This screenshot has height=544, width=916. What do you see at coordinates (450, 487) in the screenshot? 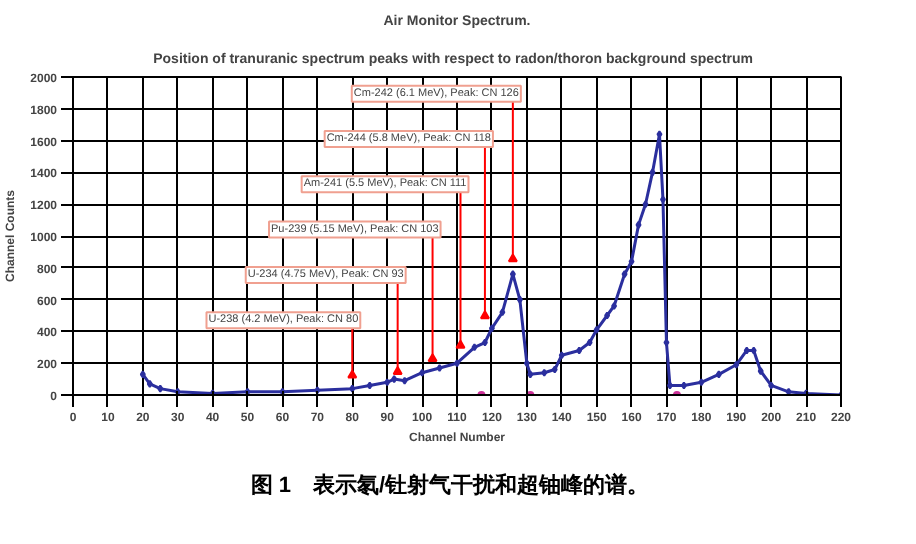
I see `caption: 图 1 表示氡/钍射气干扰和超铀峰的谱。` at bounding box center [450, 487].